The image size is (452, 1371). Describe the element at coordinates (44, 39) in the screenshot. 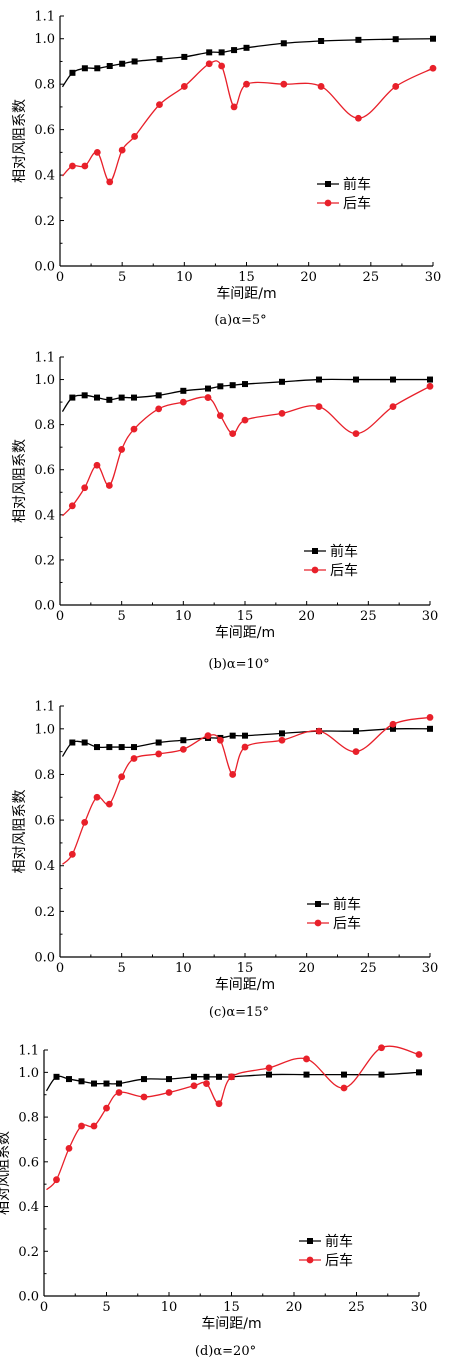

I see `y-tick-label: 1.0` at that location.